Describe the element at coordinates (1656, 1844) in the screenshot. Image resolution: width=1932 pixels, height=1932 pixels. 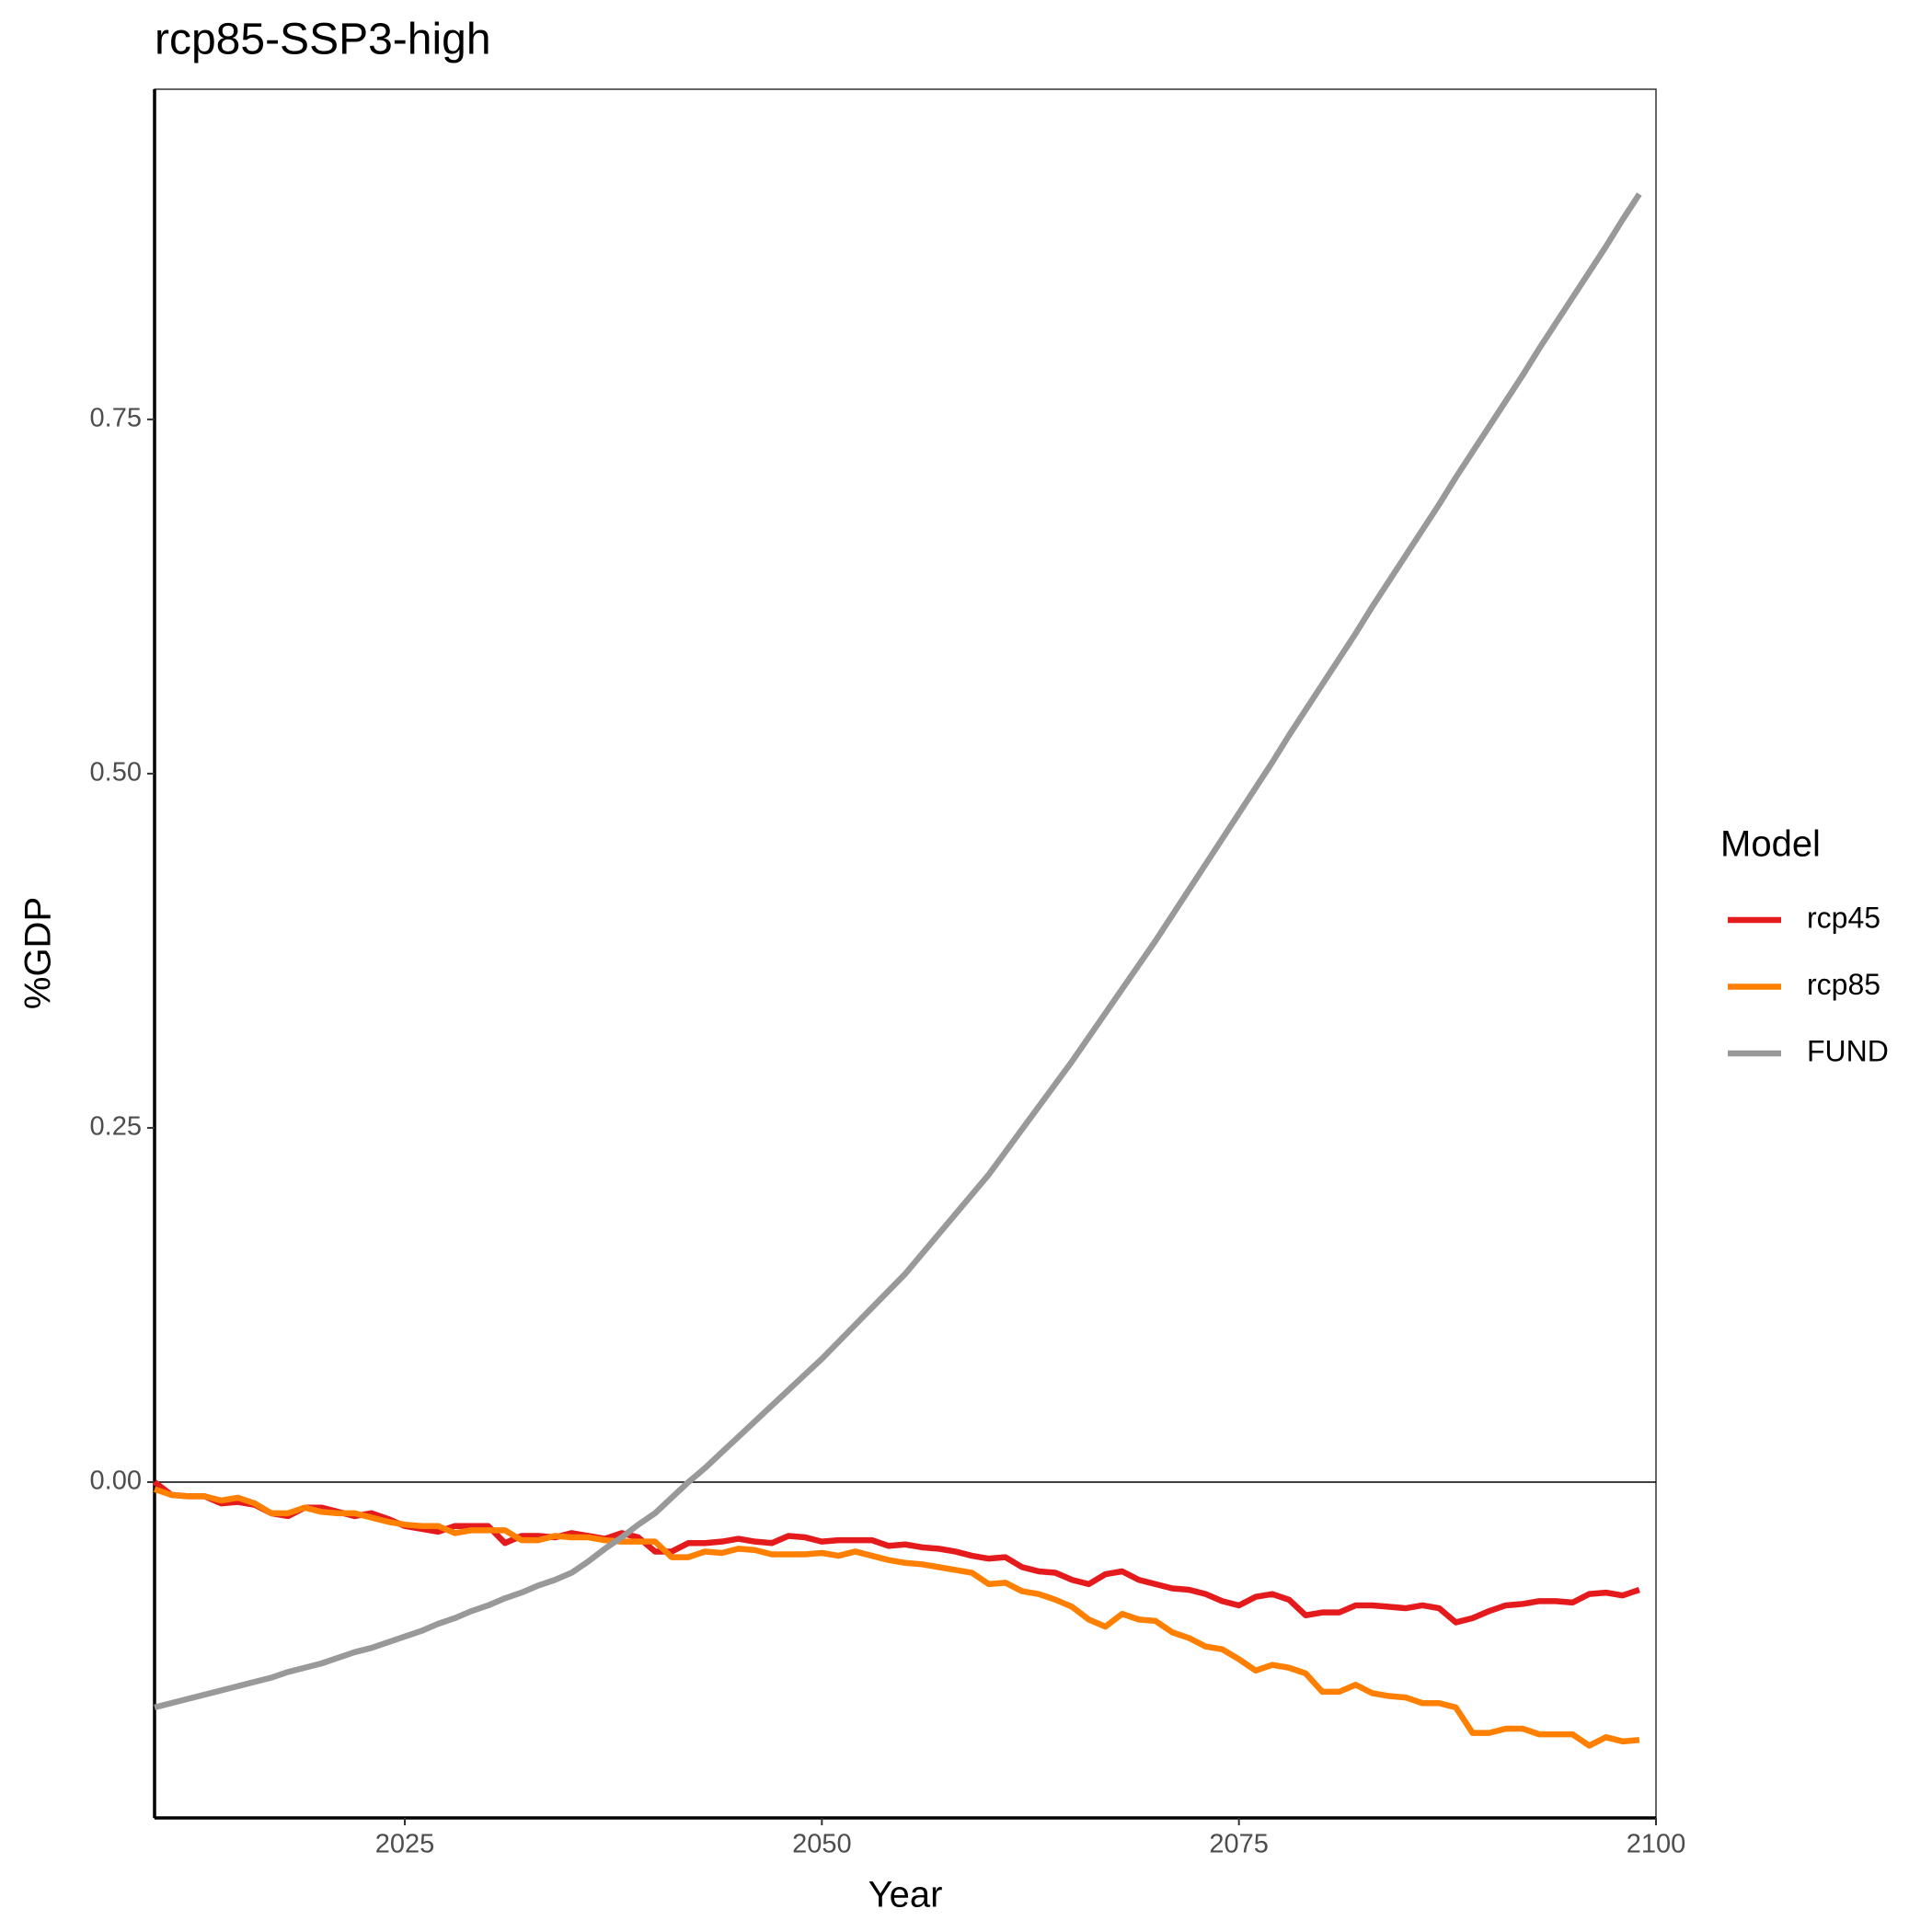
I see `x-tick-label: 2100` at that location.